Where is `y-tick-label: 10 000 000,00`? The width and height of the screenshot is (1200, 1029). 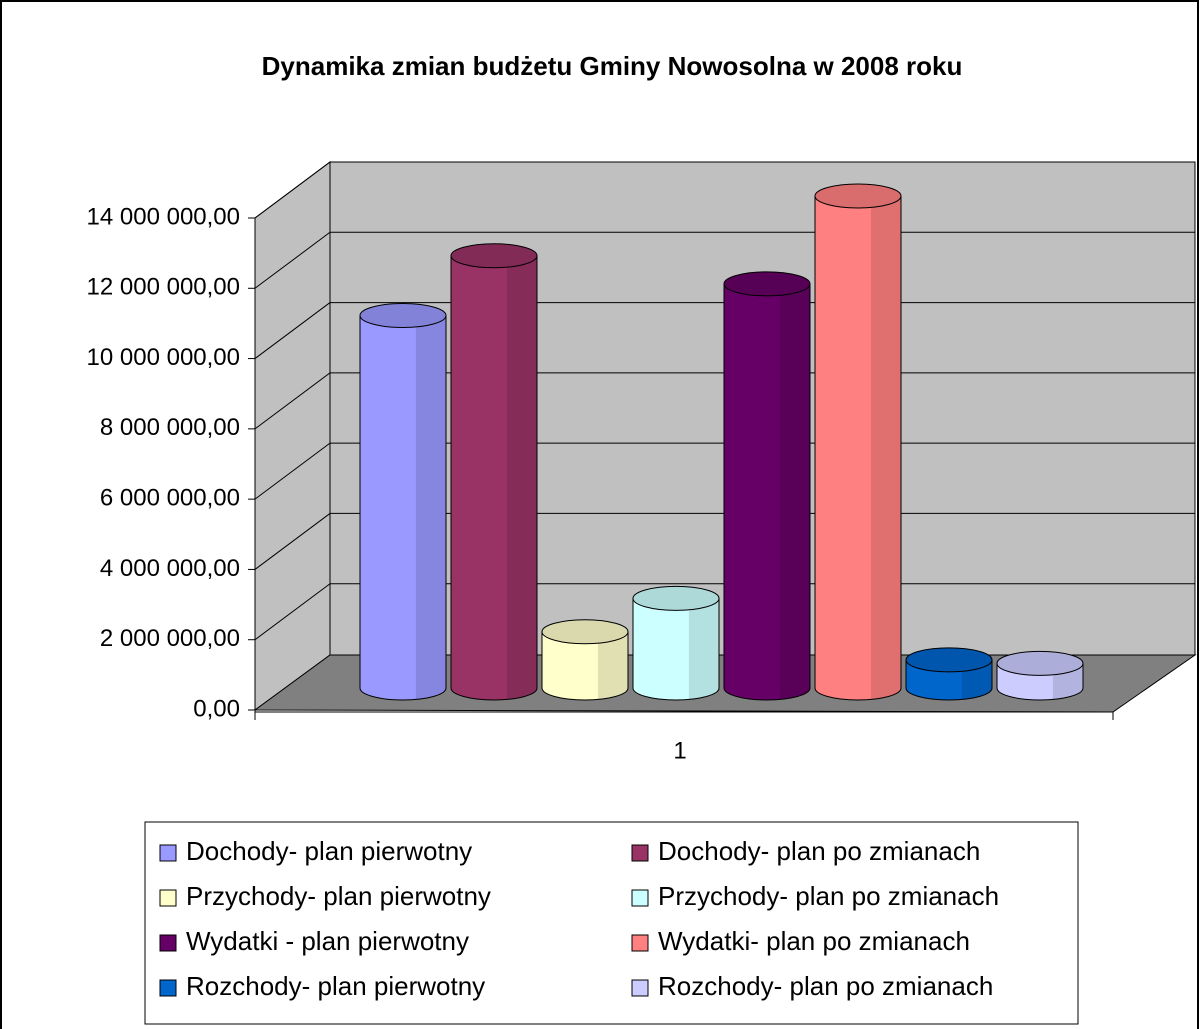
y-tick-label: 10 000 000,00 is located at coordinates (163, 357).